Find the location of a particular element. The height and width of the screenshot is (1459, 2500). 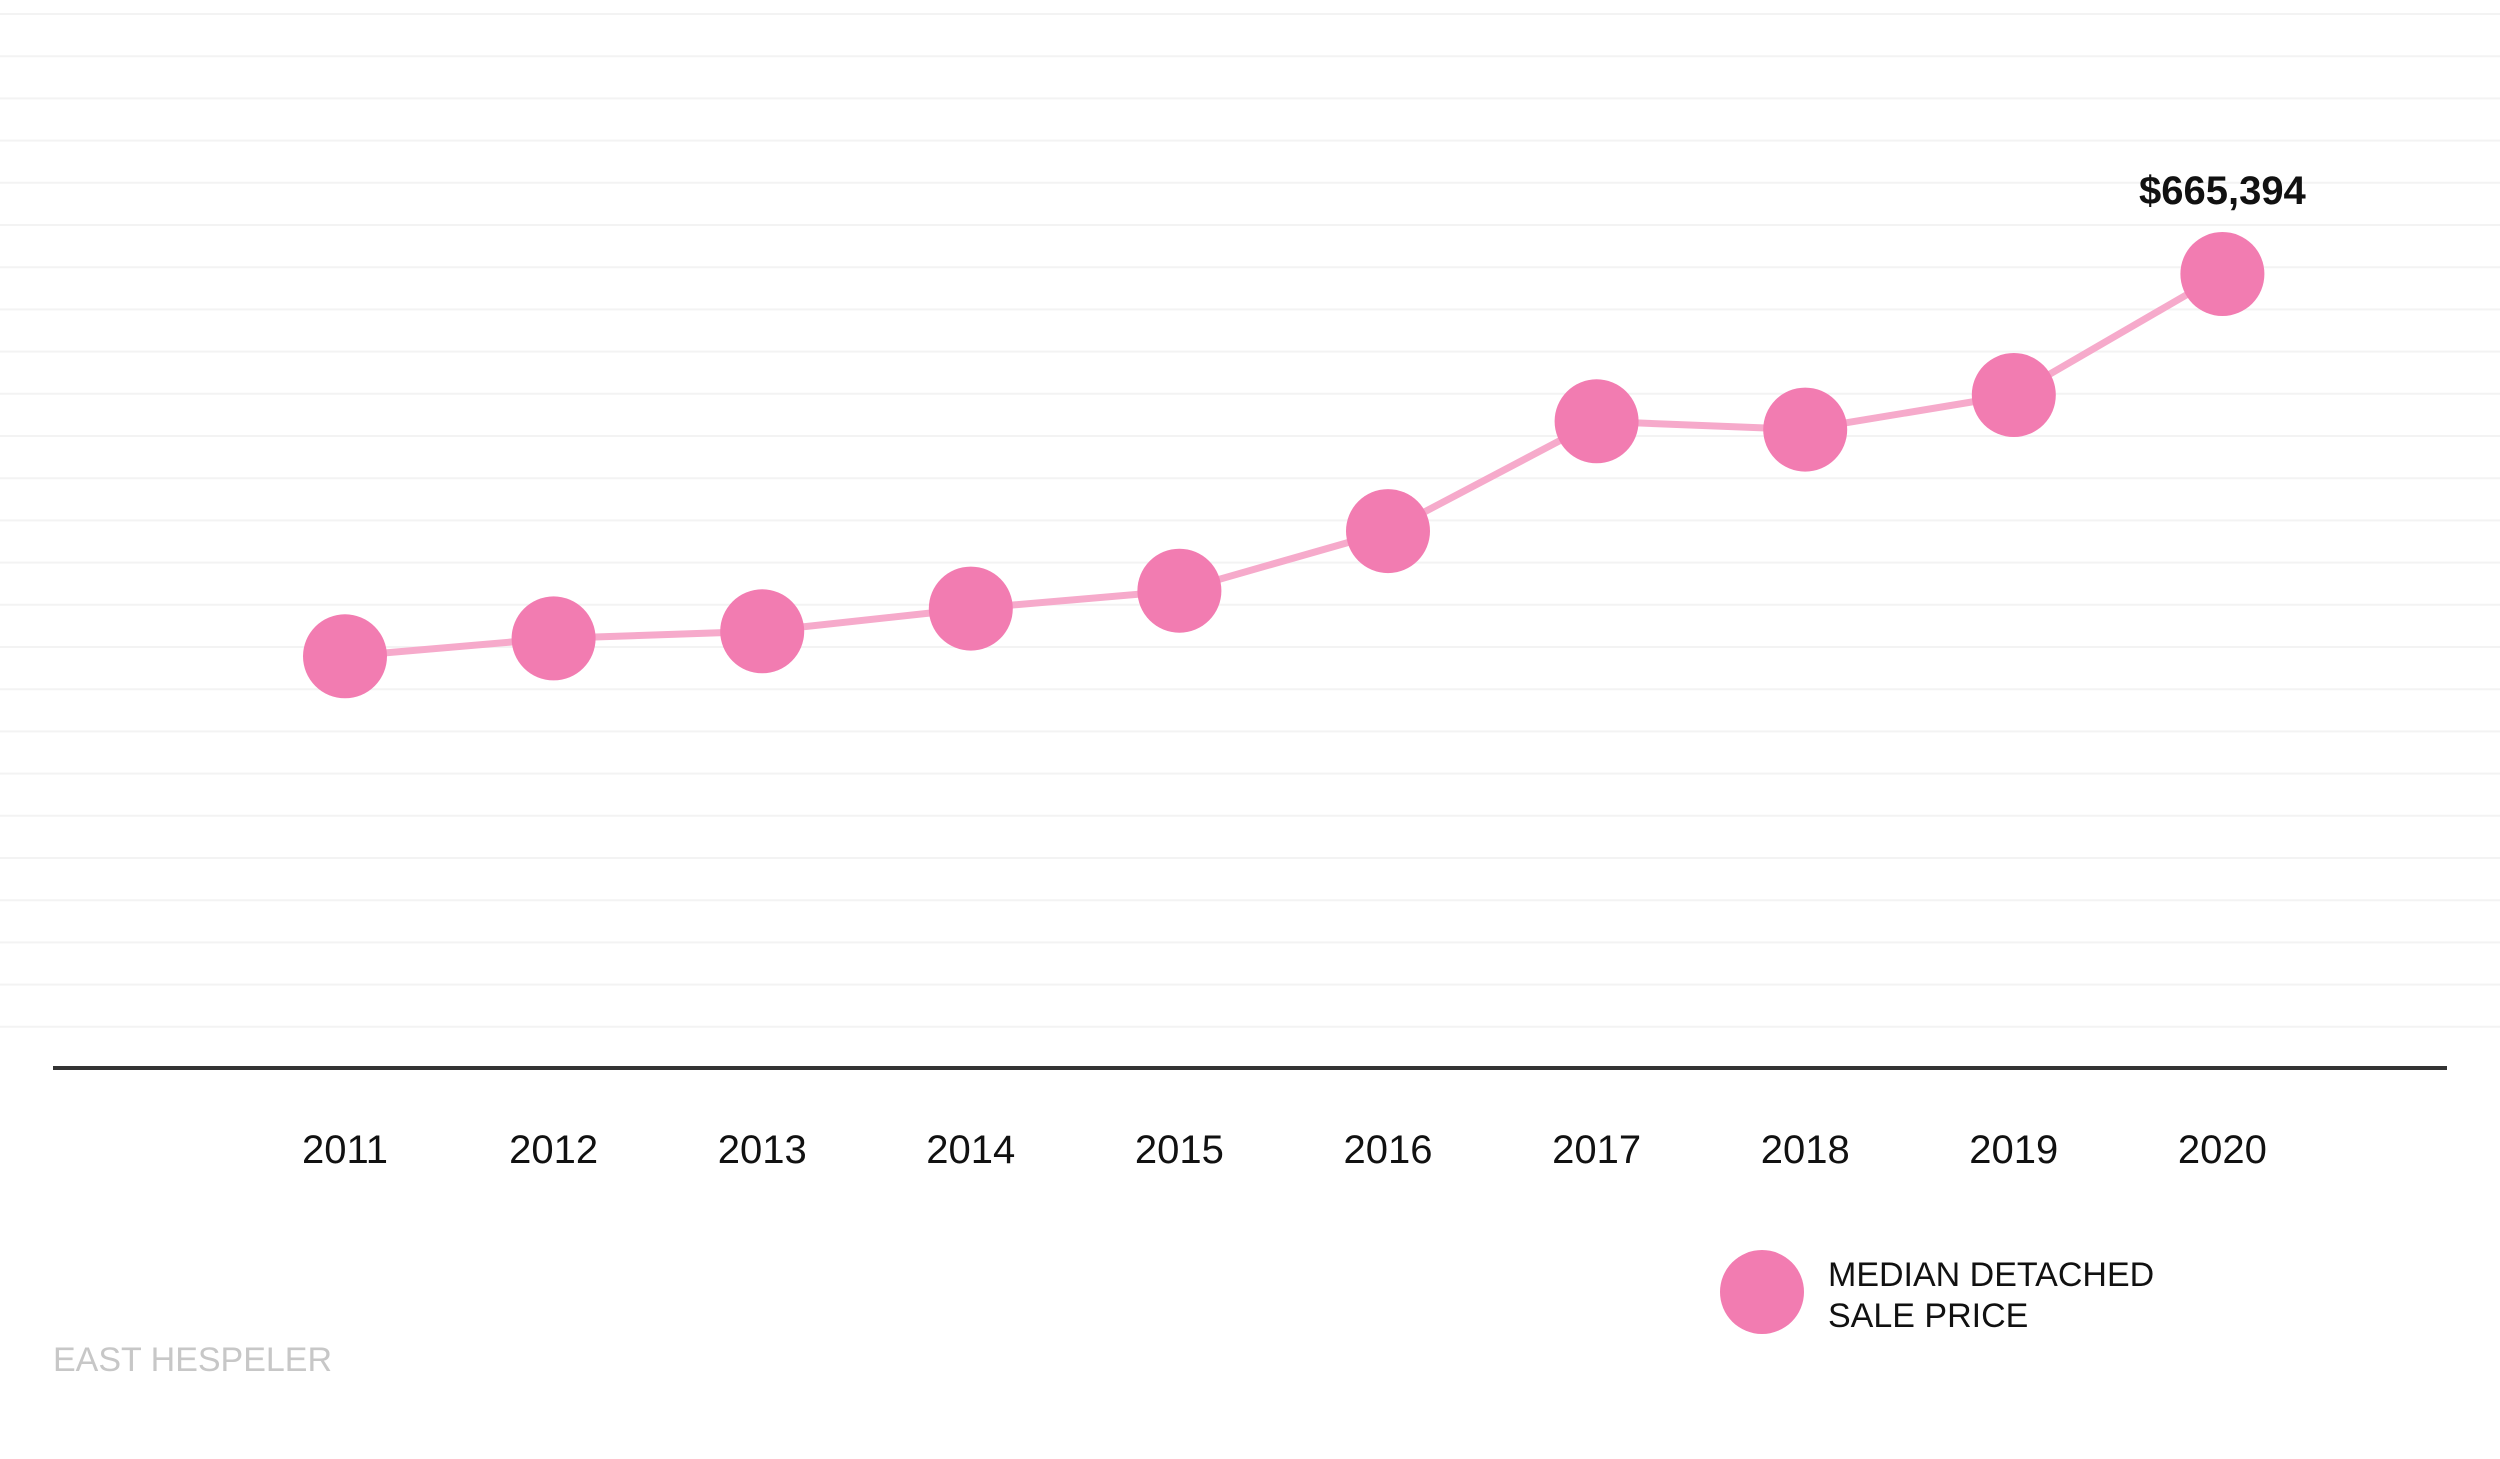

x-tick-labels: 2011 2012 2013 2014 2015 2016 2017 2018 2019 2020 is located at coordinates (1284, 1150).